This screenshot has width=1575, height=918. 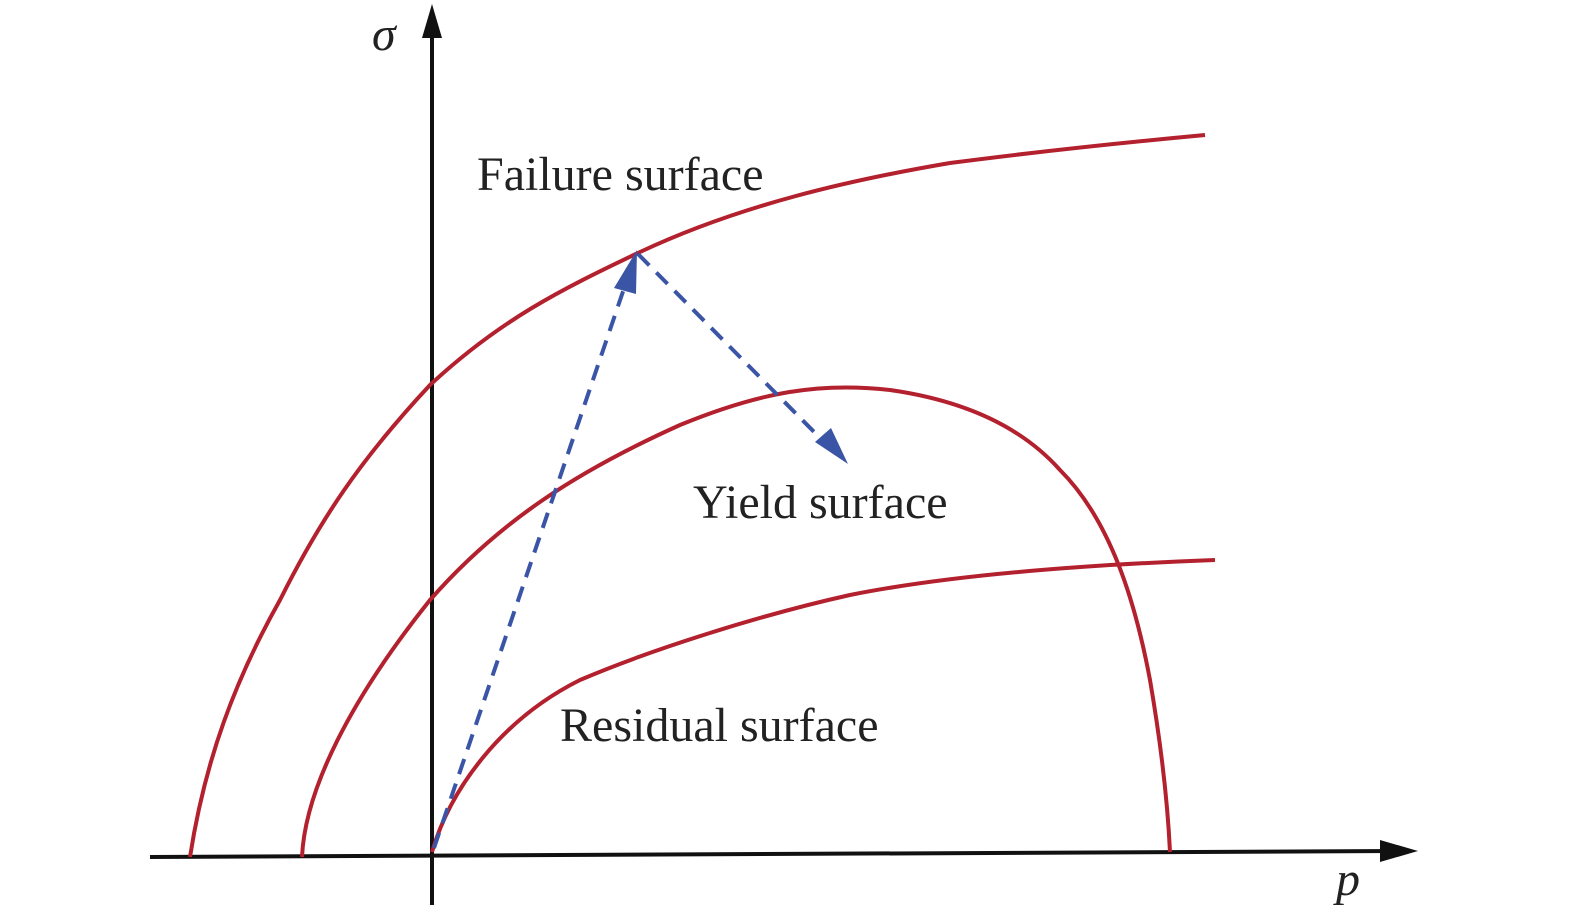 What do you see at coordinates (719, 725) in the screenshot?
I see `residual-surface-label: Residual surface` at bounding box center [719, 725].